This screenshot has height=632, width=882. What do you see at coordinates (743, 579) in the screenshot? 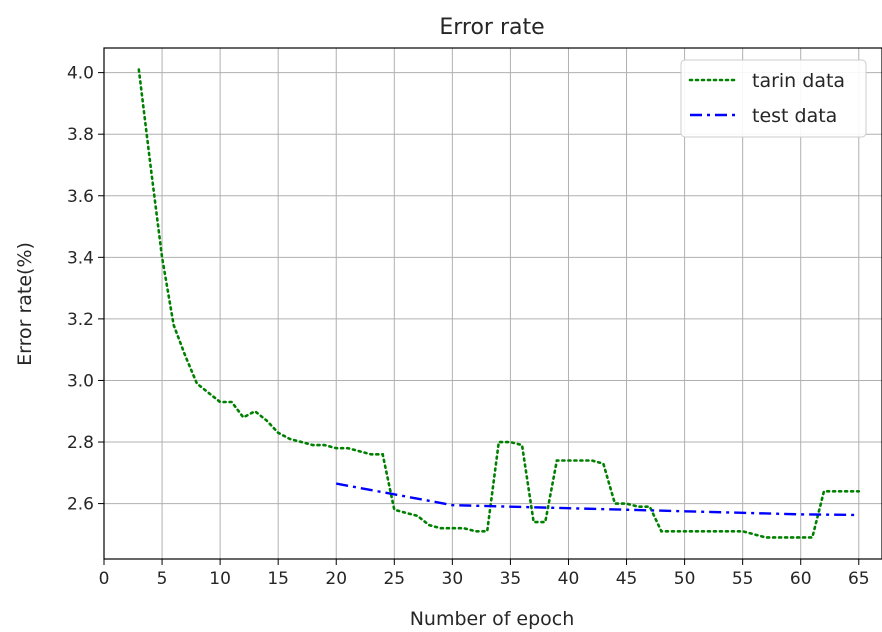
I see `x-tick-label: 55` at bounding box center [743, 579].